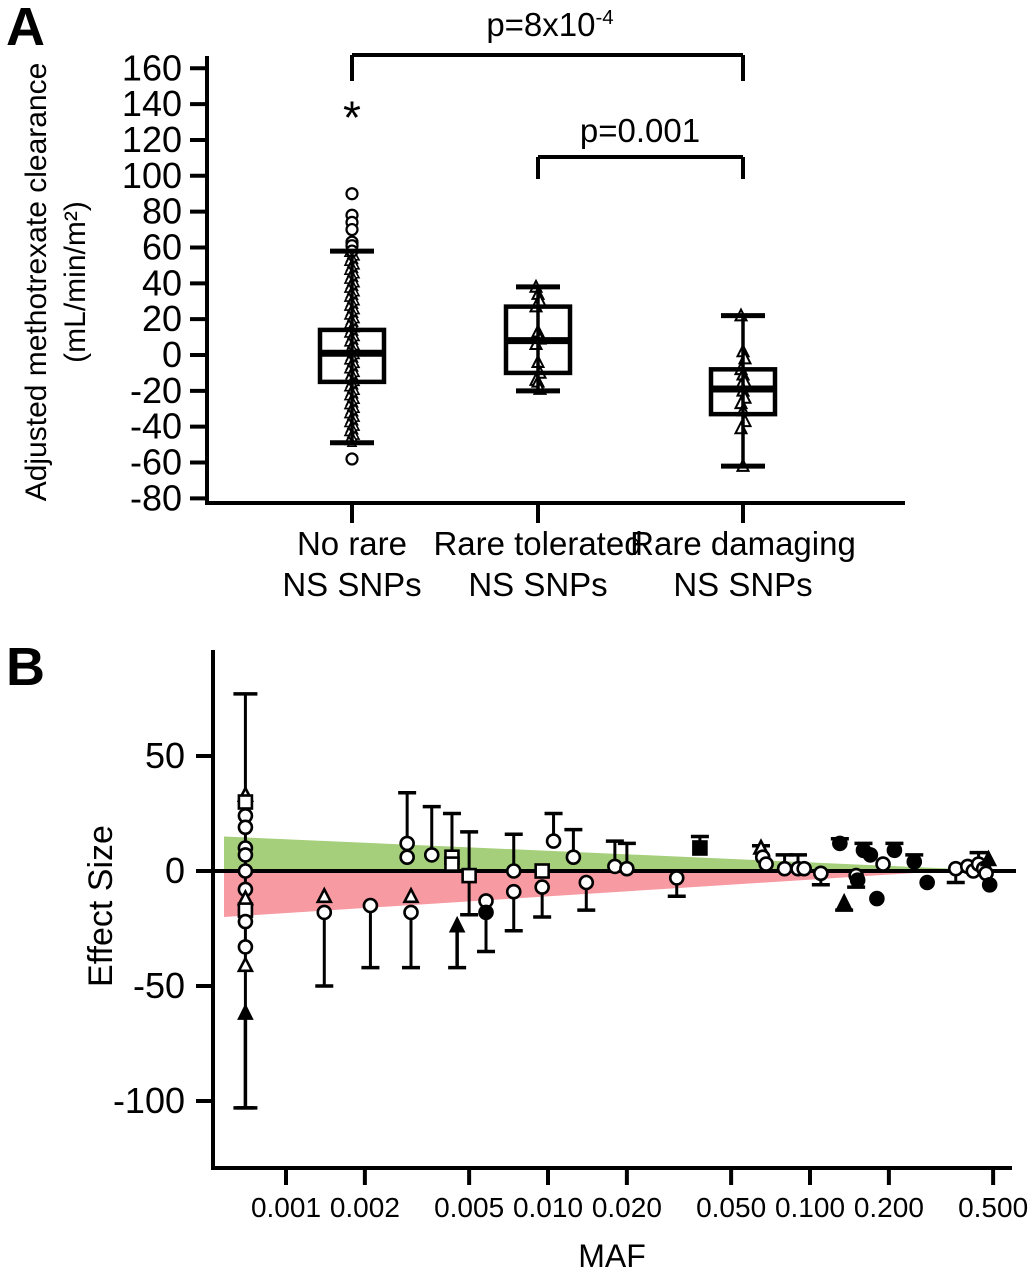 The width and height of the screenshot is (1035, 1280). What do you see at coordinates (152, 103) in the screenshot?
I see `panel-a-y-tick-label: 140` at bounding box center [152, 103].